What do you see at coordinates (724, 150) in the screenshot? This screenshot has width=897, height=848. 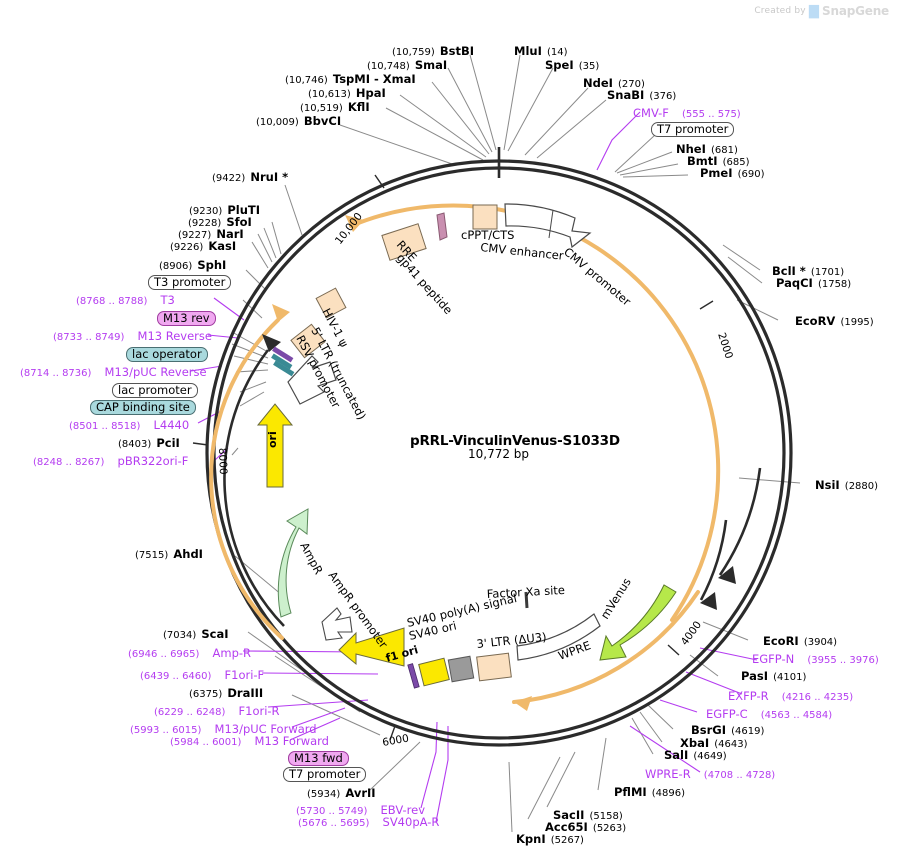 I see `enzyme-pos: (681)` at bounding box center [724, 150].